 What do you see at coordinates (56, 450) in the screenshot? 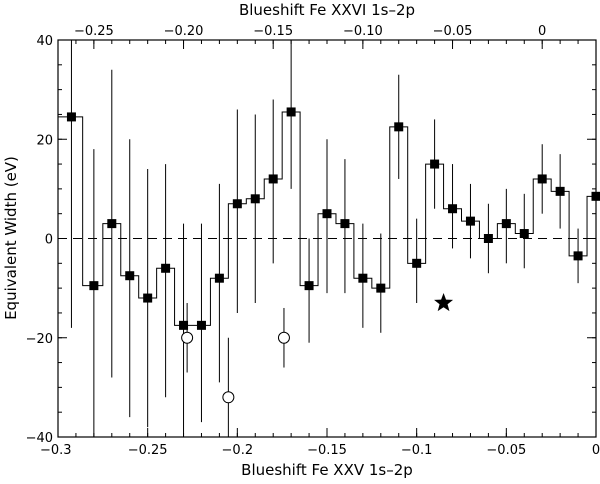
I see `x-tick-label: −0.3` at bounding box center [56, 450].